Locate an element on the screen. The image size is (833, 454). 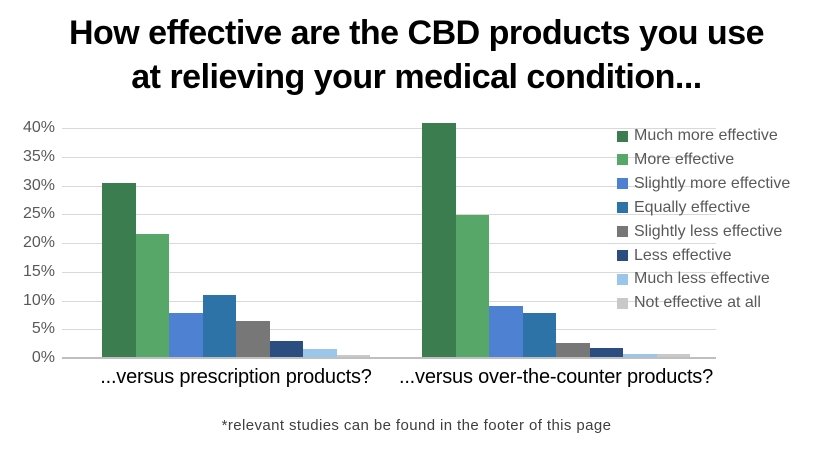
legend-item-more-effective: More effective is located at coordinates (675, 160).